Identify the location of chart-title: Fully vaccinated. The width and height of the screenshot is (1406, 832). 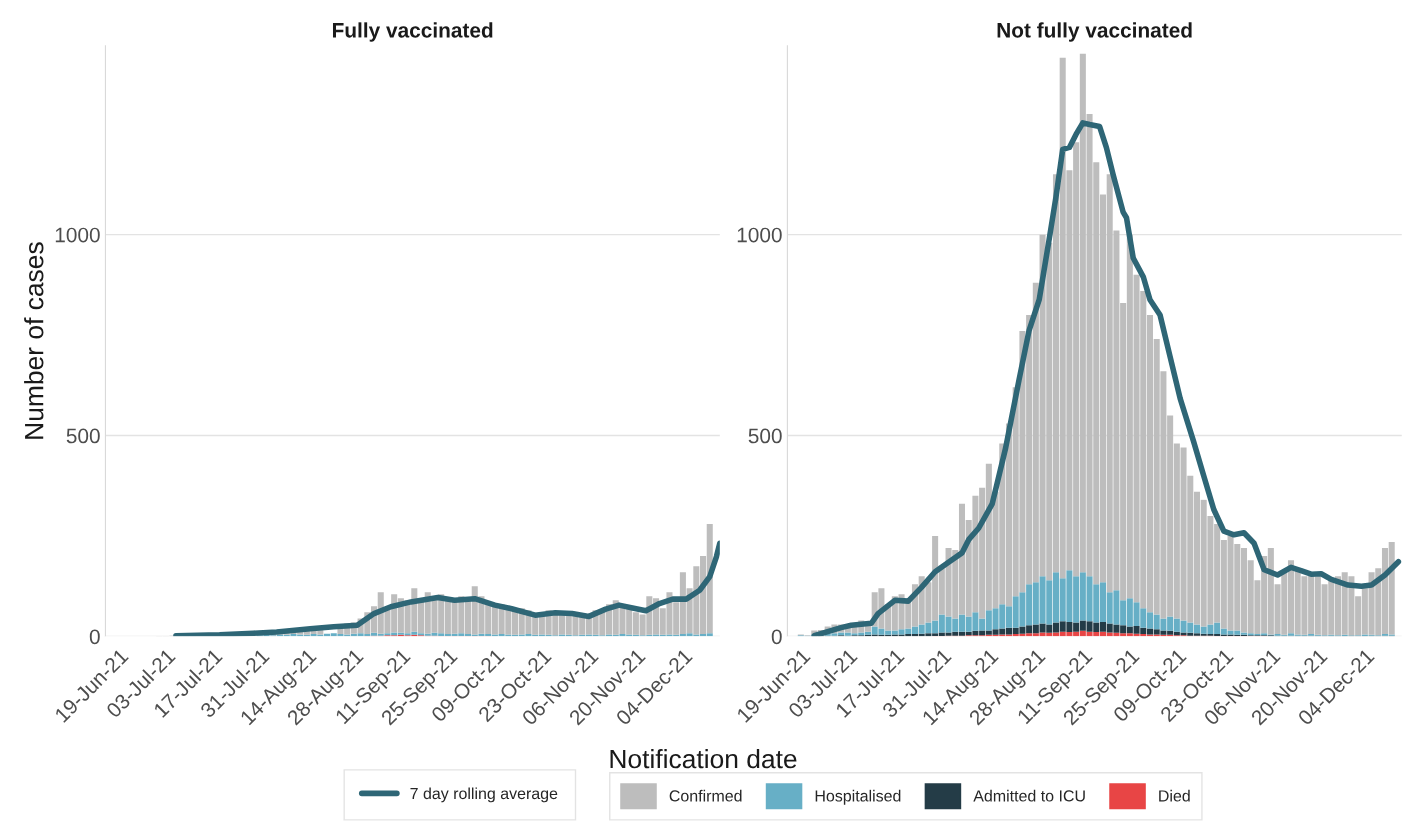
(412, 32).